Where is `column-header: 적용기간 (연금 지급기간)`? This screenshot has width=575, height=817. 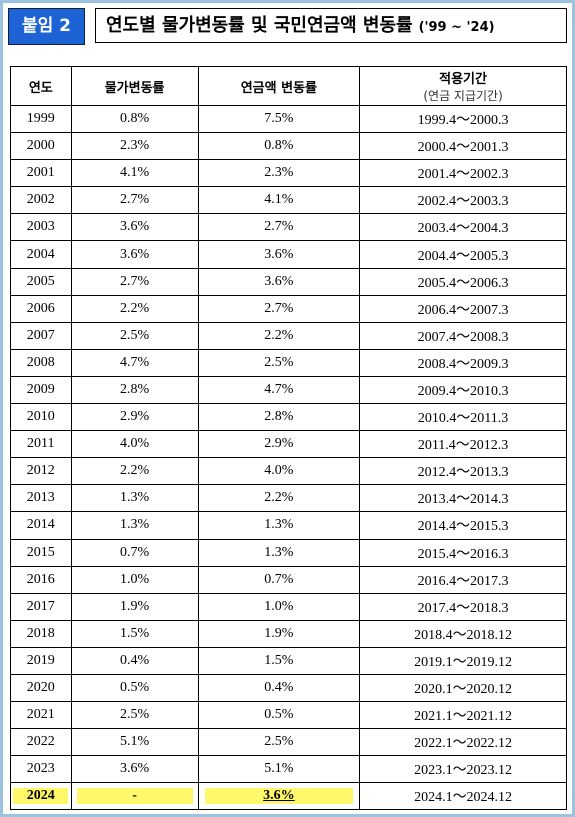
column-header: 적용기간 (연금 지급기간) is located at coordinates (463, 86).